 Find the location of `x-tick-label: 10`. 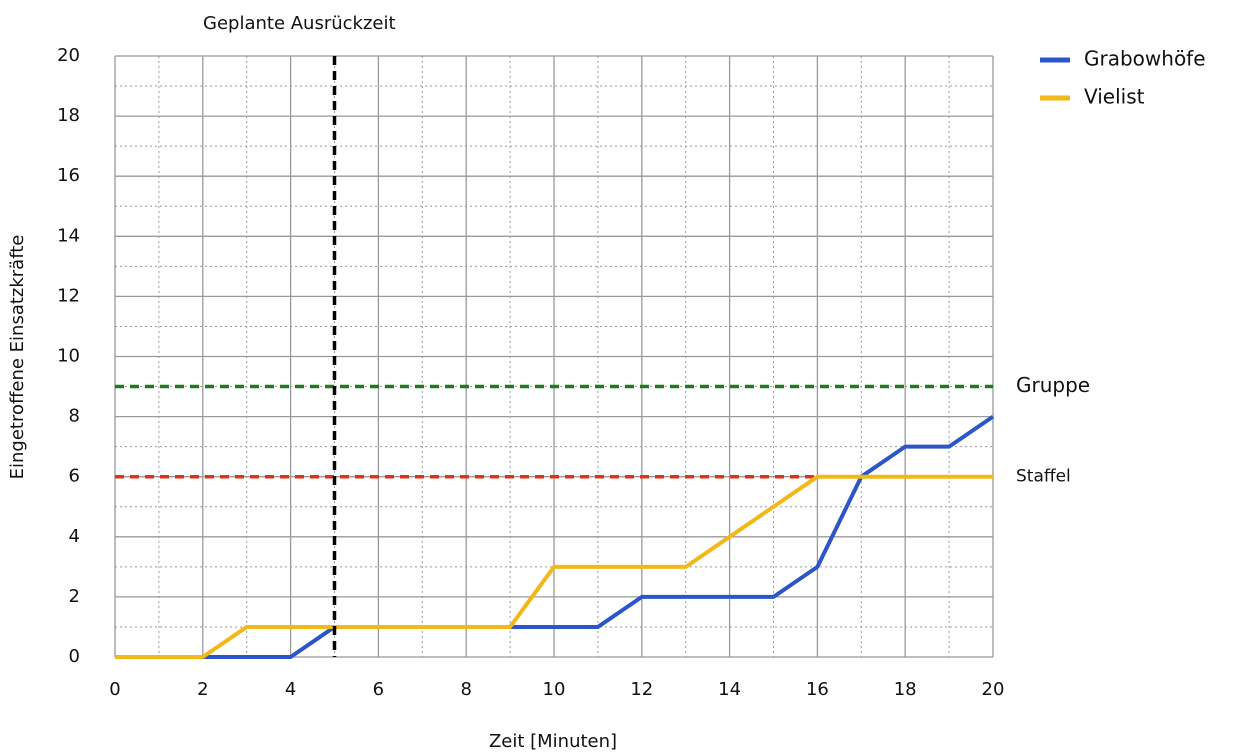

x-tick-label: 10 is located at coordinates (554, 689).